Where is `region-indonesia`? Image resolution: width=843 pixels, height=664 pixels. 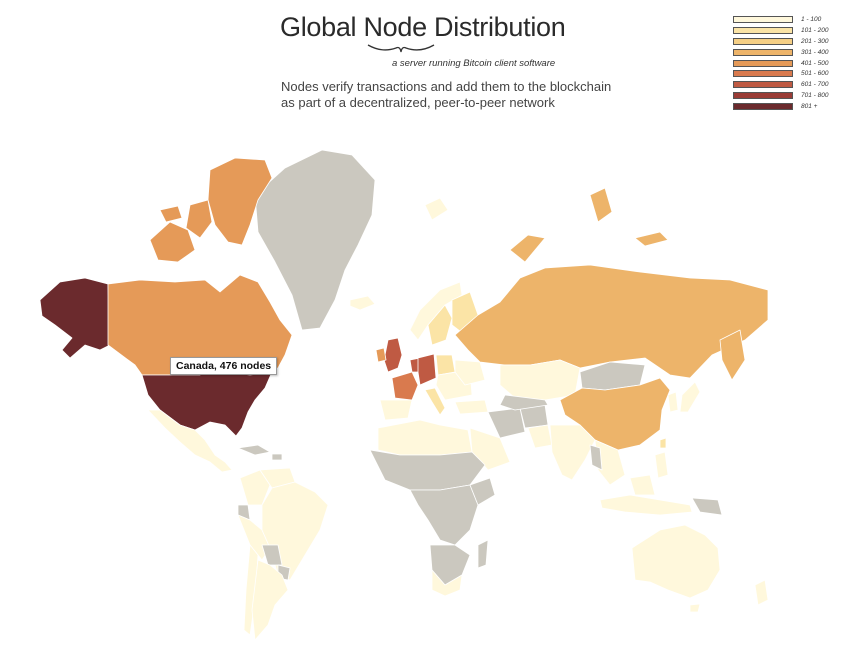
region-indonesia is located at coordinates (646, 505).